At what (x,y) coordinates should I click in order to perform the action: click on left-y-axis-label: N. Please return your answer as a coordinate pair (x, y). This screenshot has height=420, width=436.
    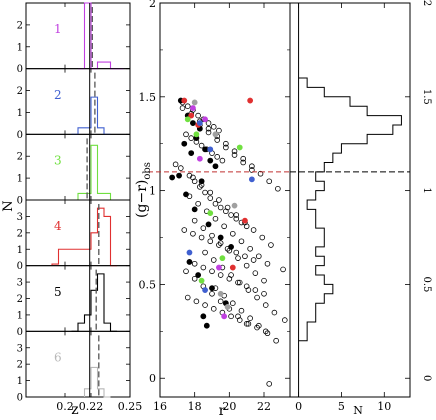
    Looking at the image, I should click on (8, 205).